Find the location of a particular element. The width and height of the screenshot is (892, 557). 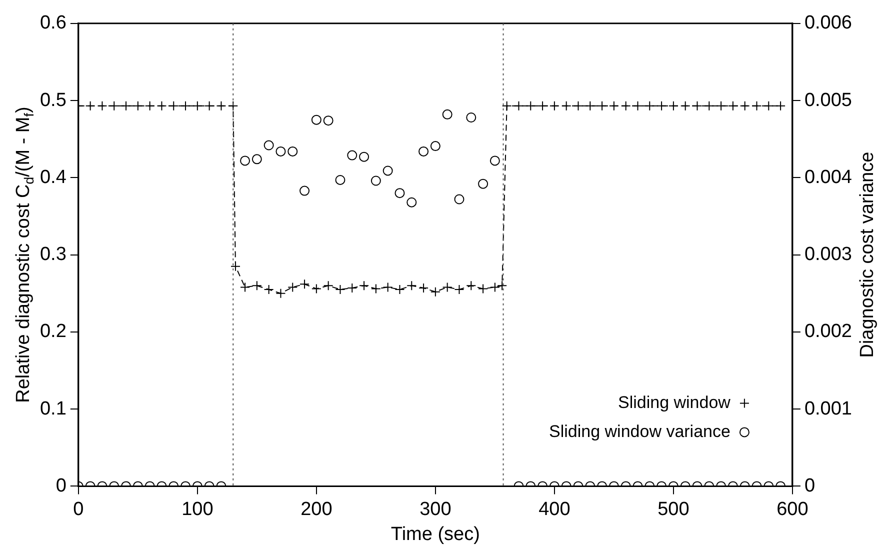

y-tick-label: 0.3 is located at coordinates (53, 255).